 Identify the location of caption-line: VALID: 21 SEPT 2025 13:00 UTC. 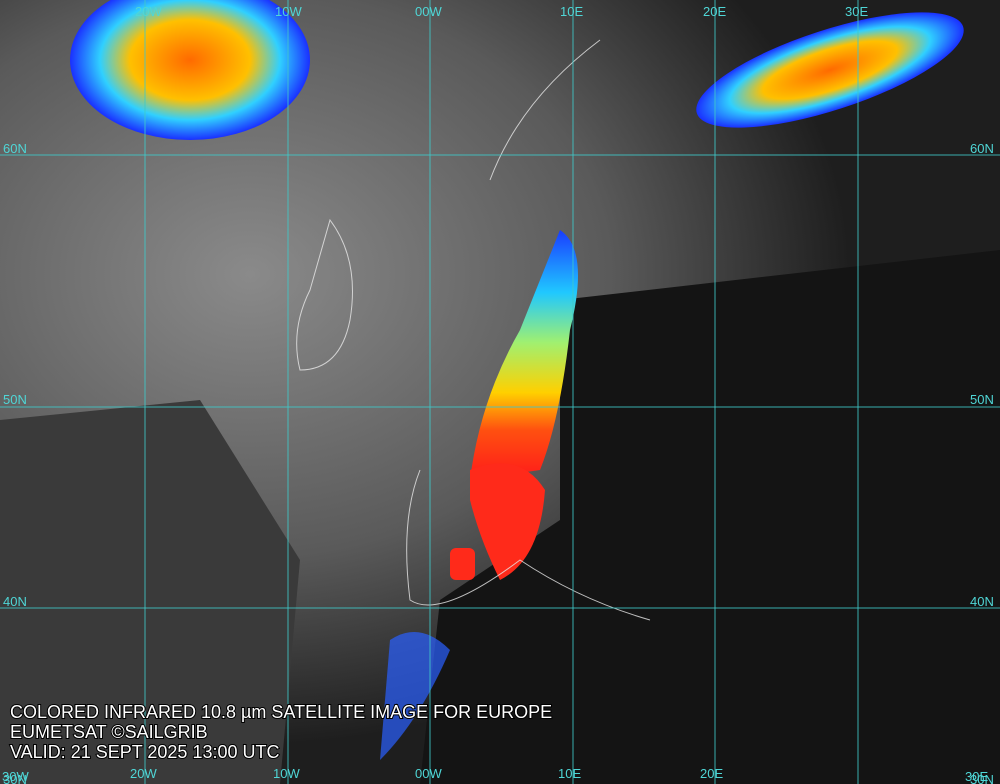
(144, 752).